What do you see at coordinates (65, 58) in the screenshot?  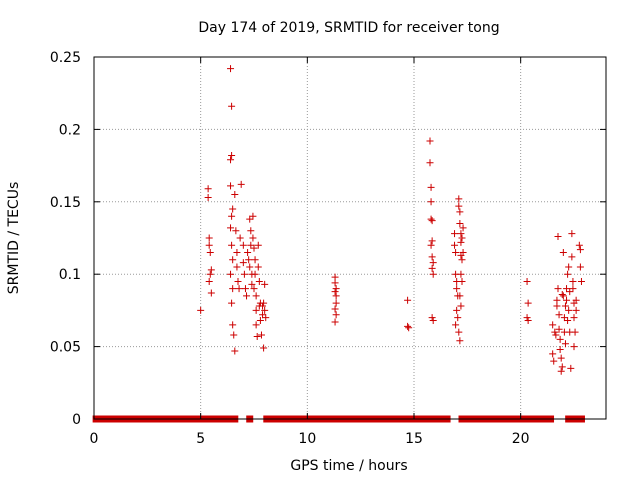 I see `y-tick-label: 0.25` at bounding box center [65, 58].